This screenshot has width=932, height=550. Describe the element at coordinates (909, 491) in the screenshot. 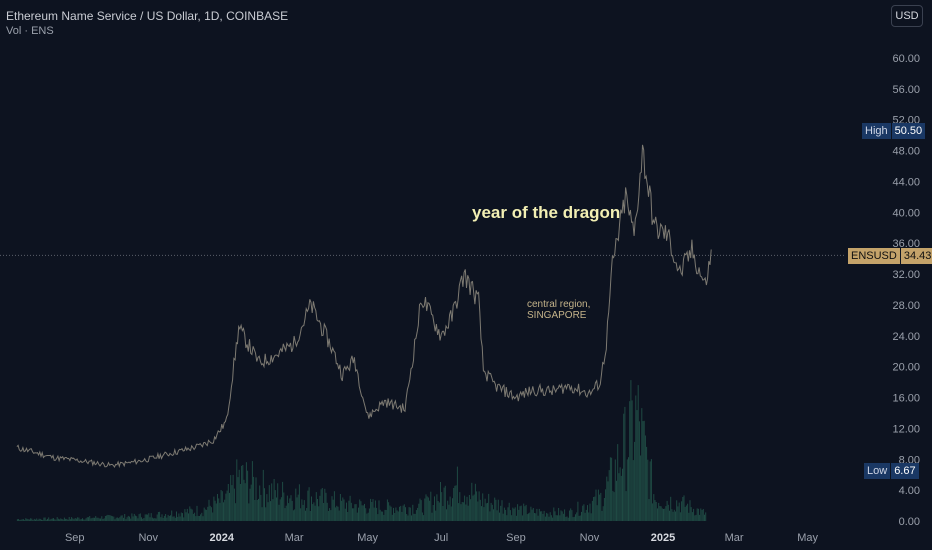

I see `y-tick-label: 4.00` at that location.